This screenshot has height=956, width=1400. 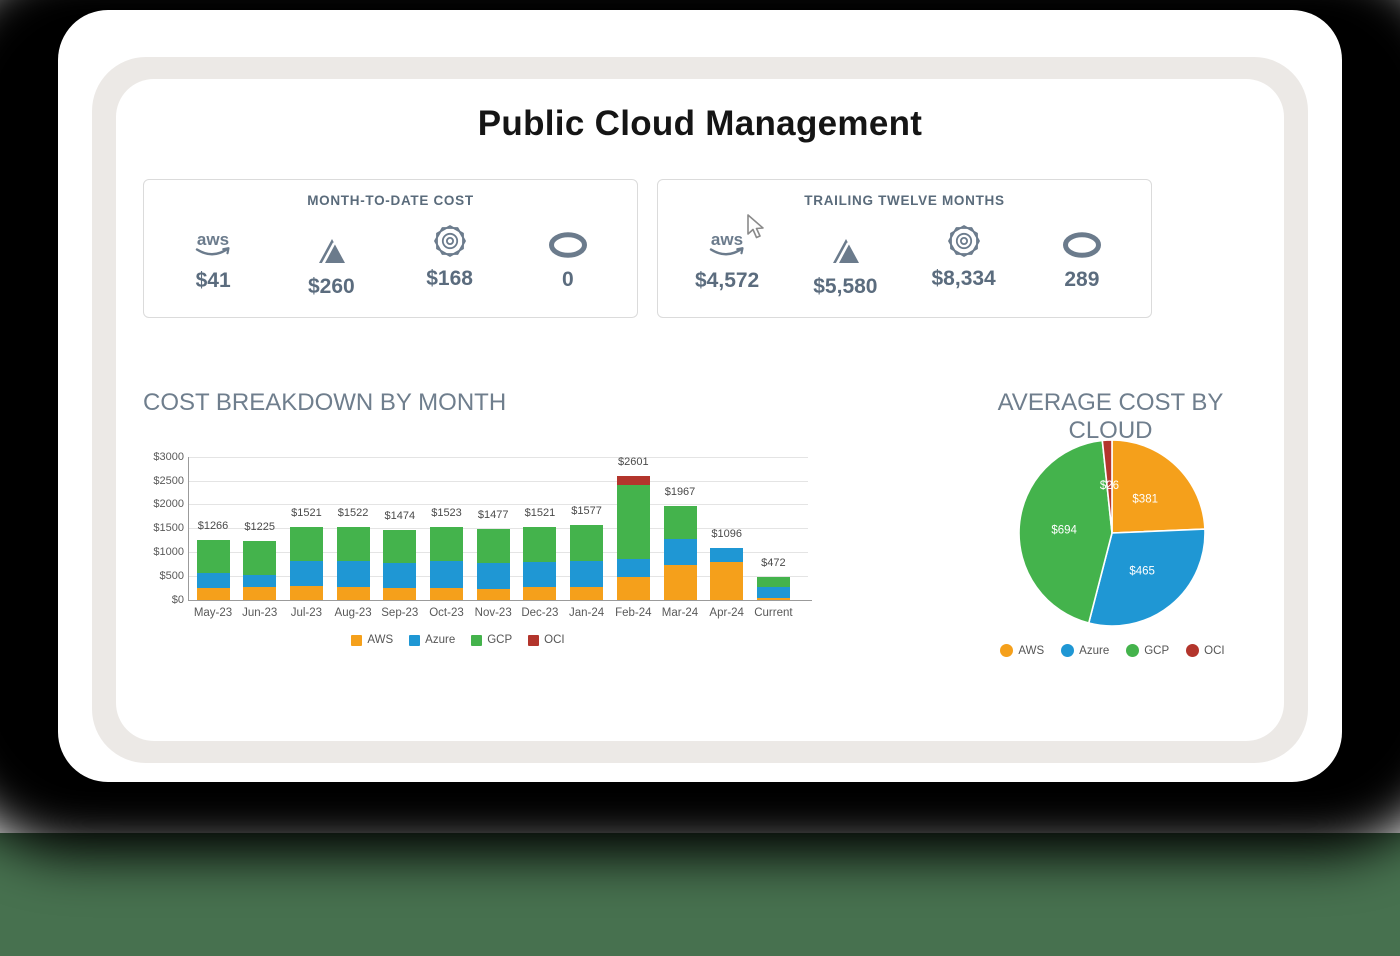 I want to click on x-axis-category-label: May-23, so click(x=213, y=613).